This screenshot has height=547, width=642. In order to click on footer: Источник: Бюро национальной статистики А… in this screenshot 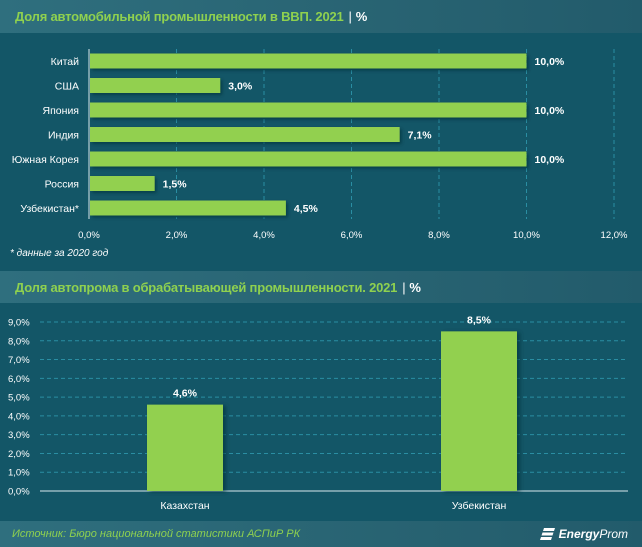, I will do `click(321, 534)`.